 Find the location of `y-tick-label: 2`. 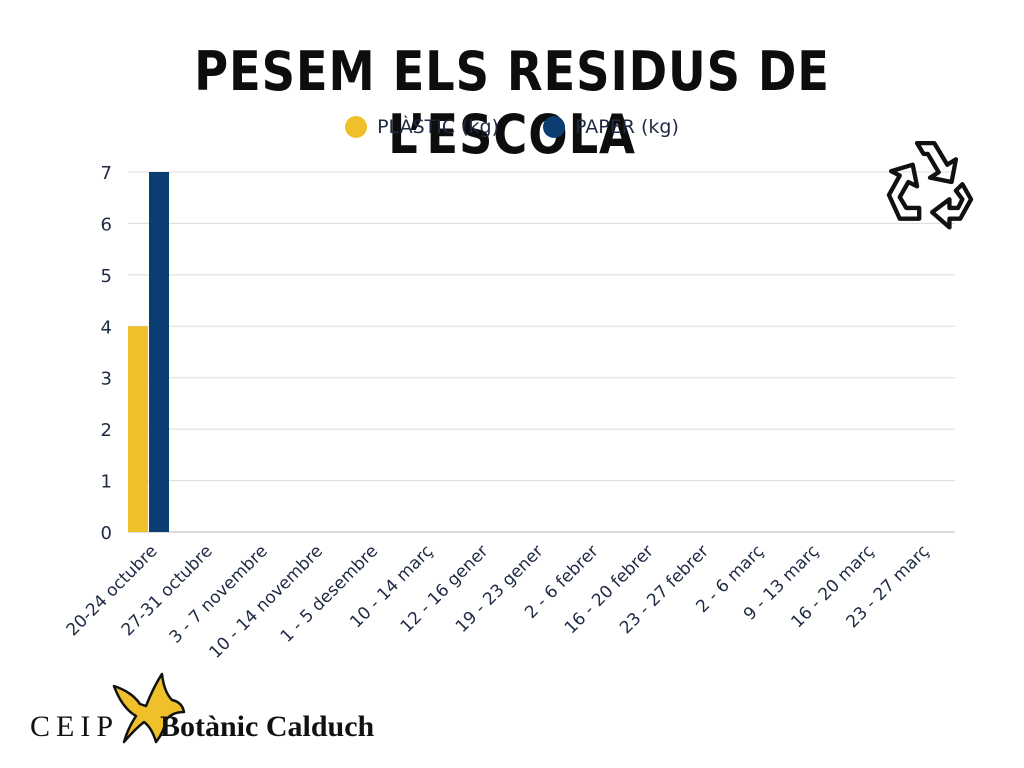

y-tick-label: 2 is located at coordinates (106, 430).